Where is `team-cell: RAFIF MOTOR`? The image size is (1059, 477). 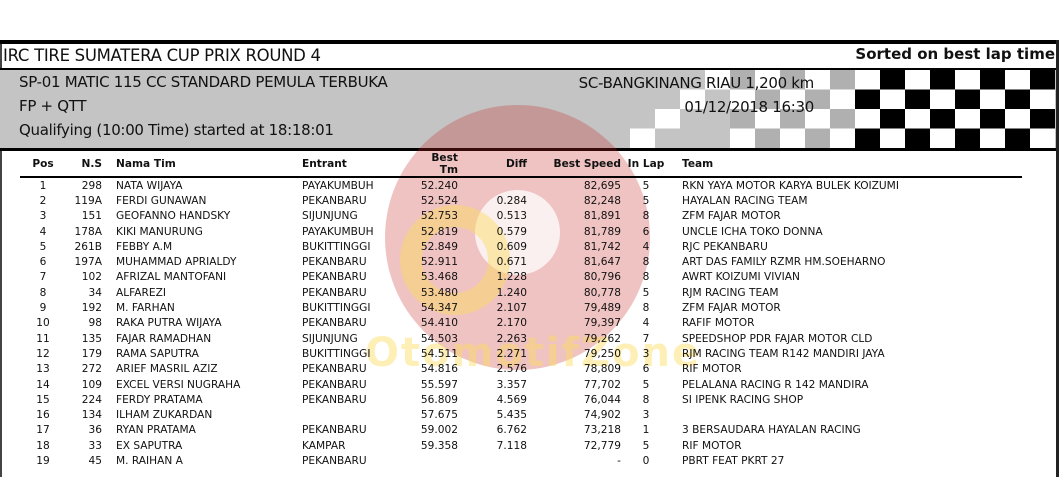
team-cell: RAFIF MOTOR is located at coordinates (718, 323).